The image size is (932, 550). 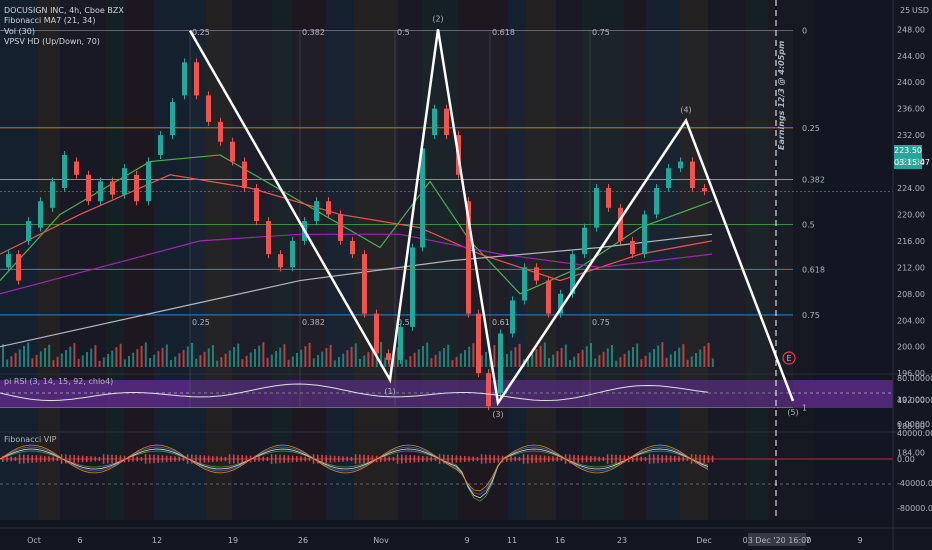 I want to click on fib-time-label-bottom: 0.382, so click(x=313, y=322).